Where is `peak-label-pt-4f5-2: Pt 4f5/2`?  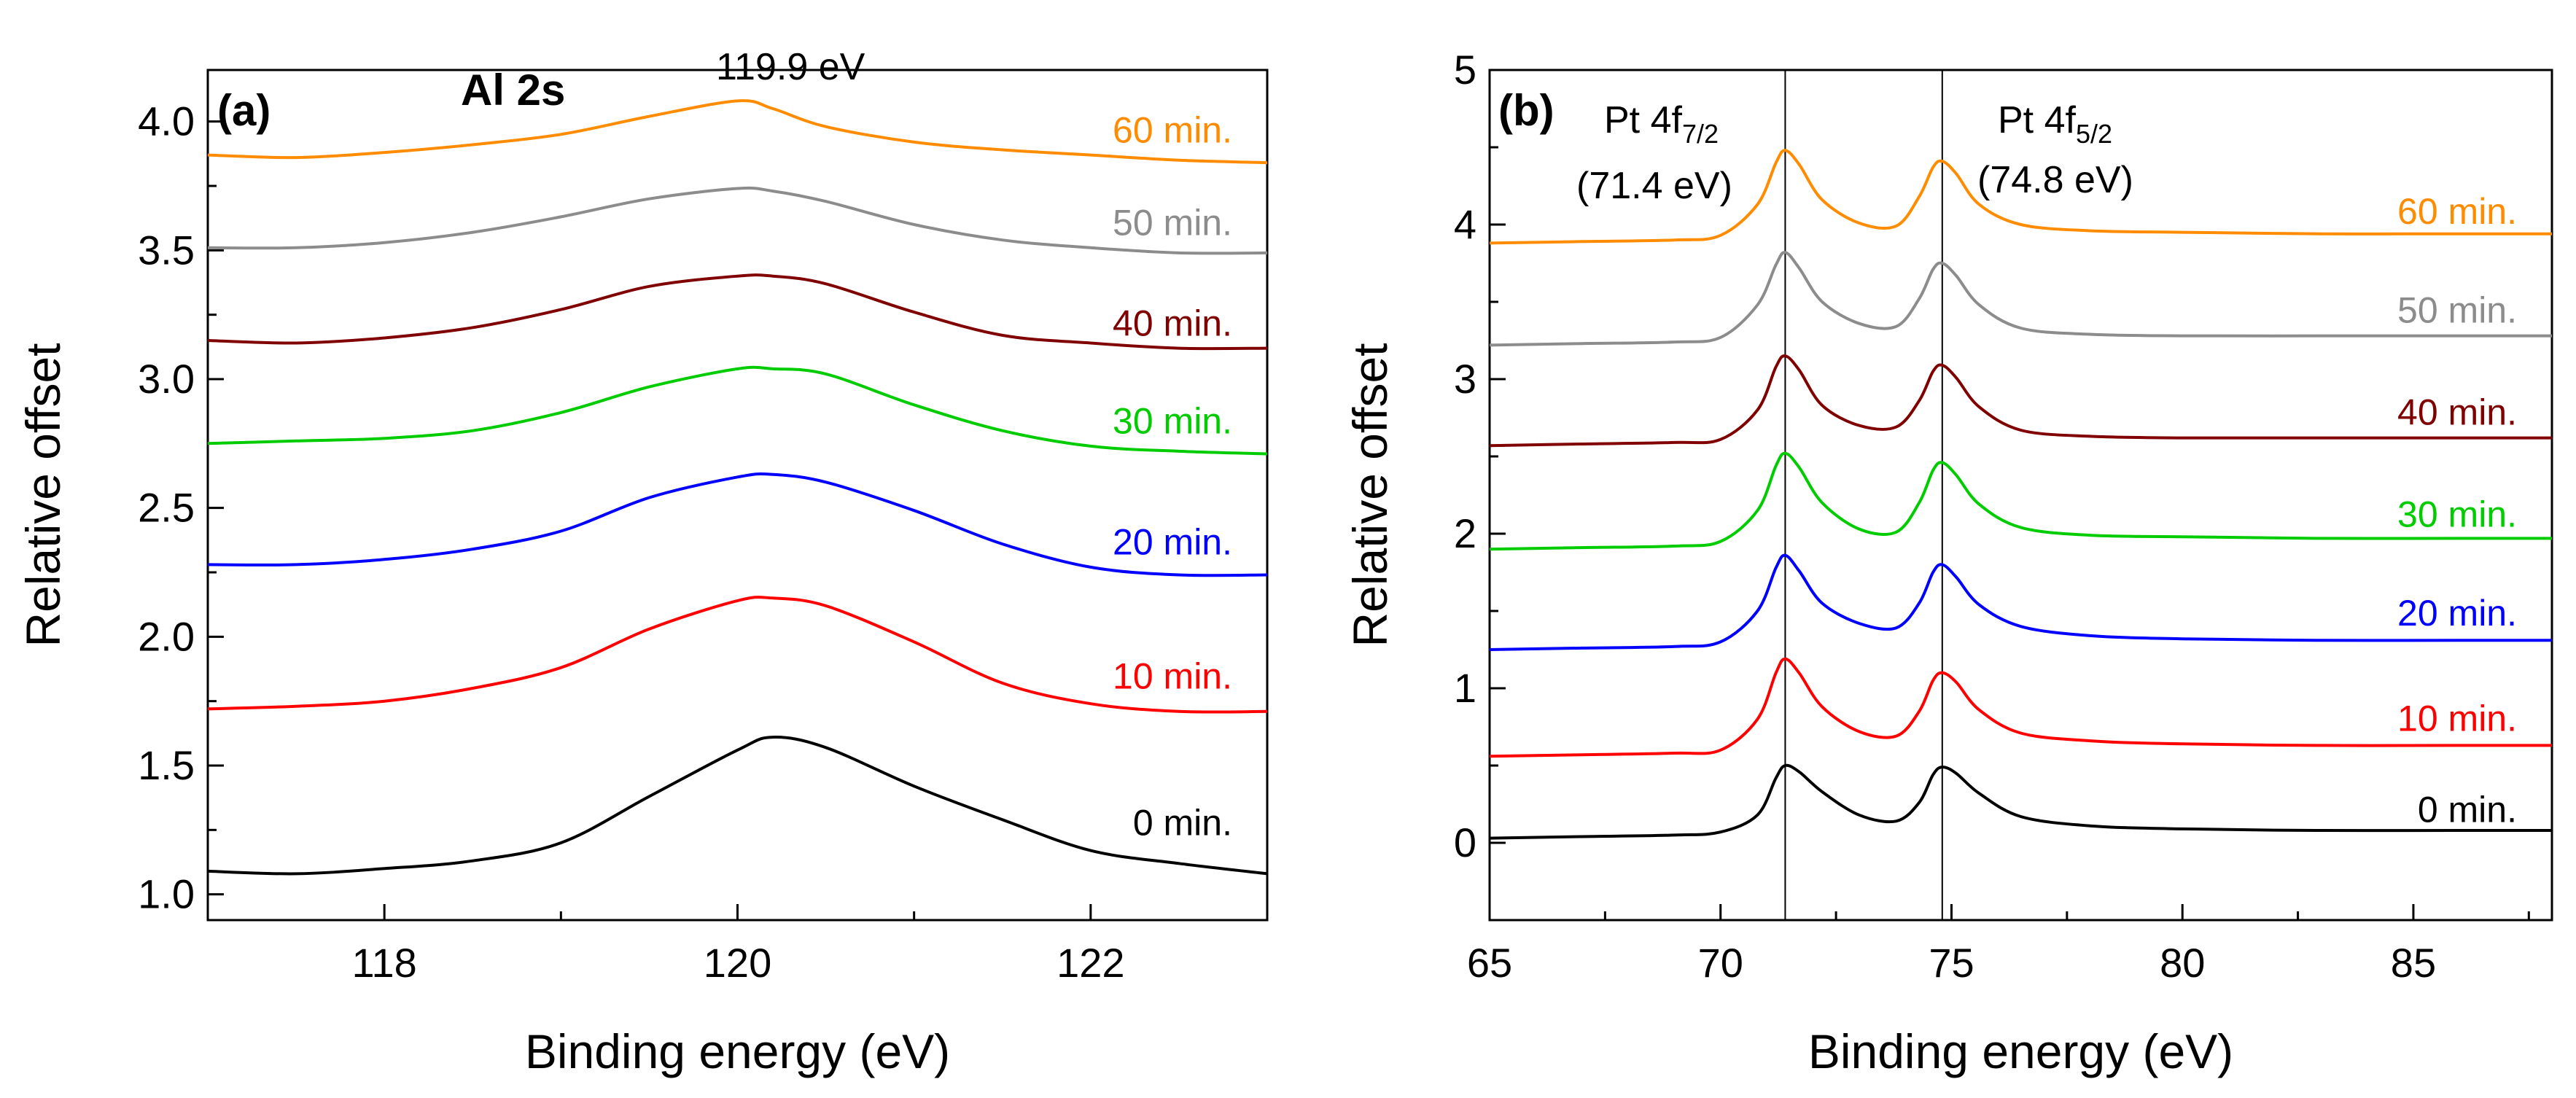
peak-label-pt-4f5-2: Pt 4f5/2 is located at coordinates (2055, 124).